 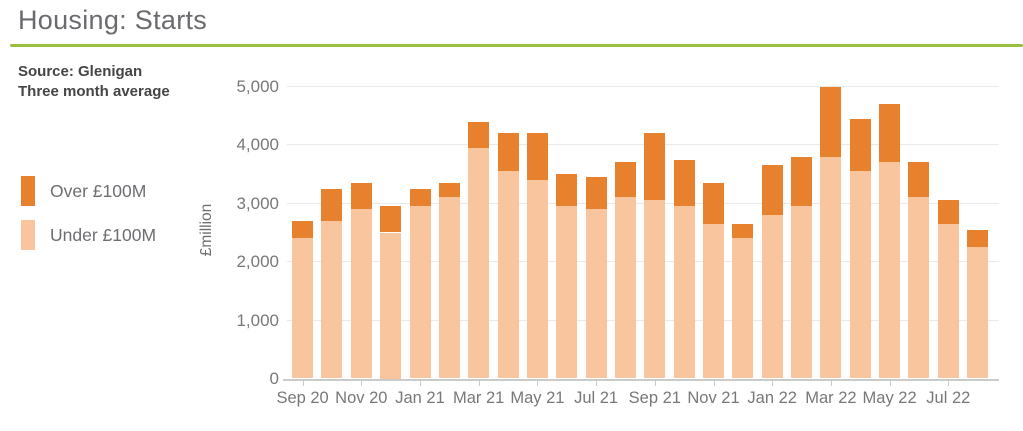 What do you see at coordinates (302, 398) in the screenshot?
I see `x-tick-label-sep-20: Sep 20` at bounding box center [302, 398].